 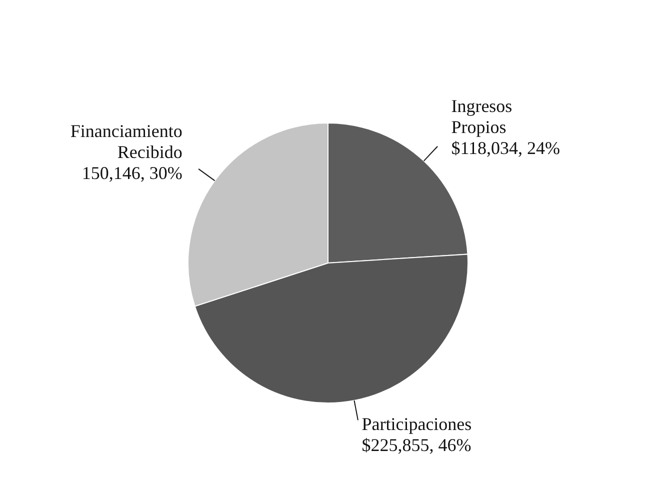 What do you see at coordinates (126, 141) in the screenshot?
I see `slice-label: Financiamiento Recibido` at bounding box center [126, 141].